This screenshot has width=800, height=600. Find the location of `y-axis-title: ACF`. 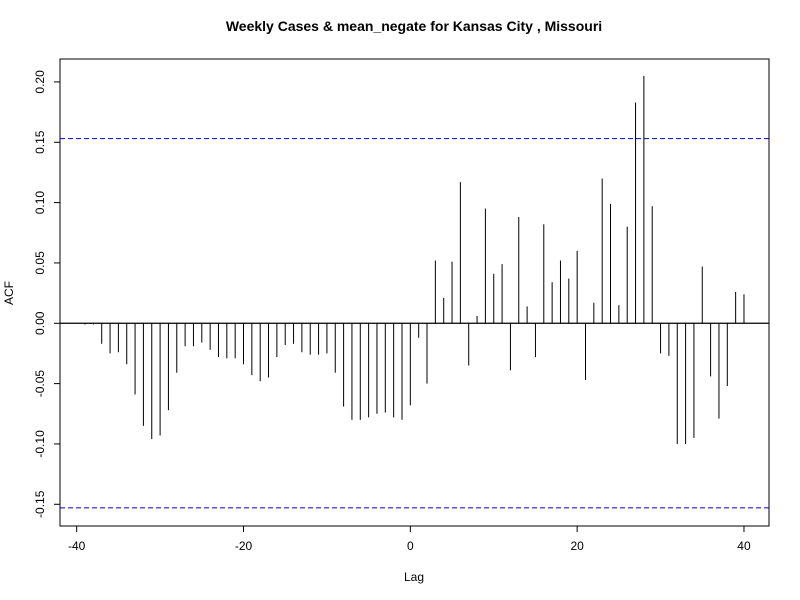

y-axis-title: ACF is located at coordinates (9, 293).